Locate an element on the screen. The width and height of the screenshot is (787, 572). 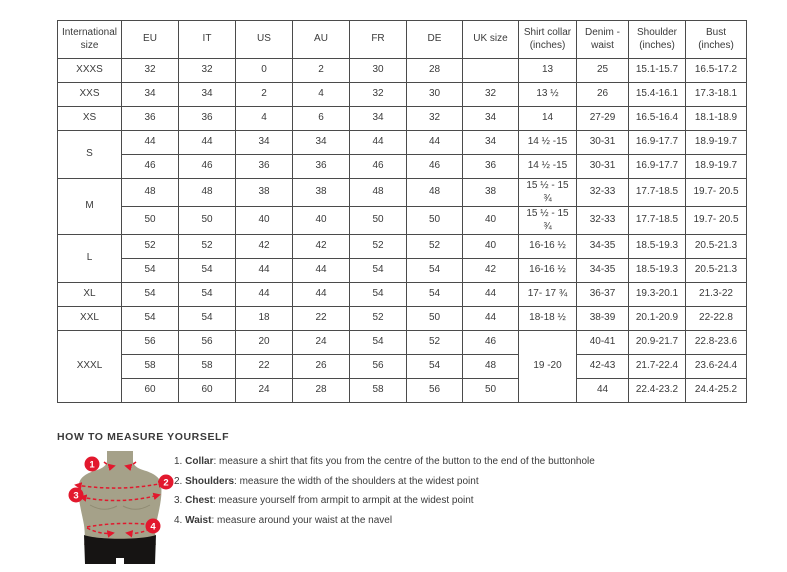
badge-4: 4 is located at coordinates (153, 526).